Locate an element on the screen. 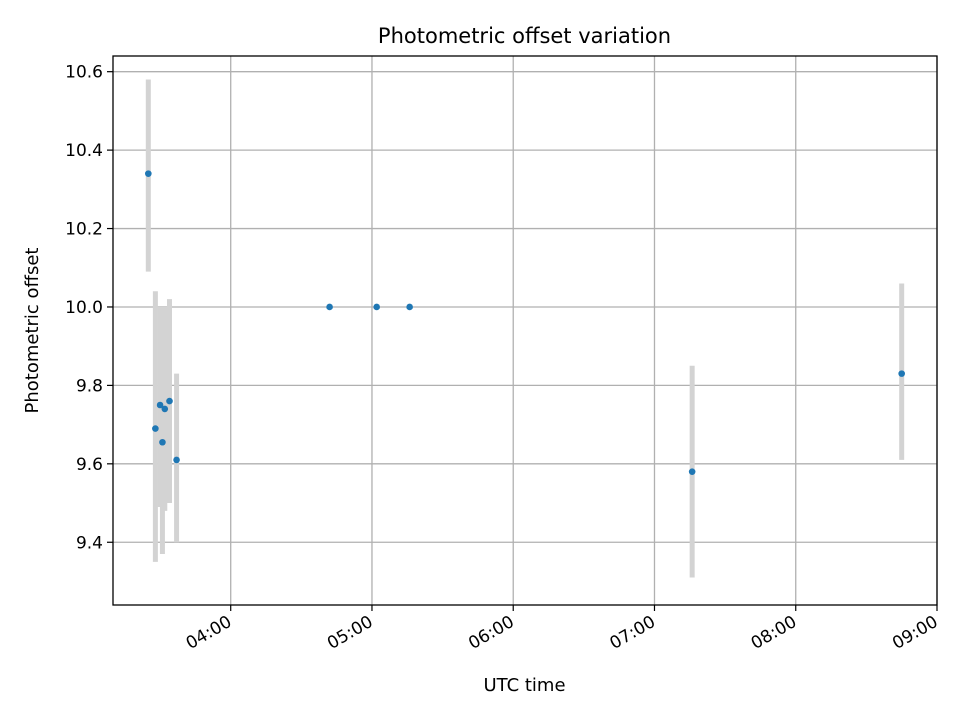  y-tick-label: 10.0 is located at coordinates (84, 308).